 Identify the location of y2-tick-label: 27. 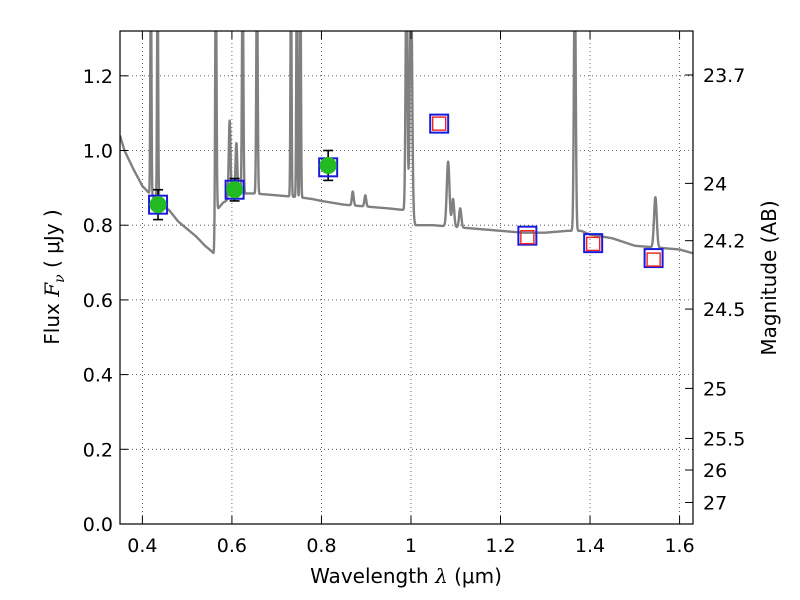
(715, 504).